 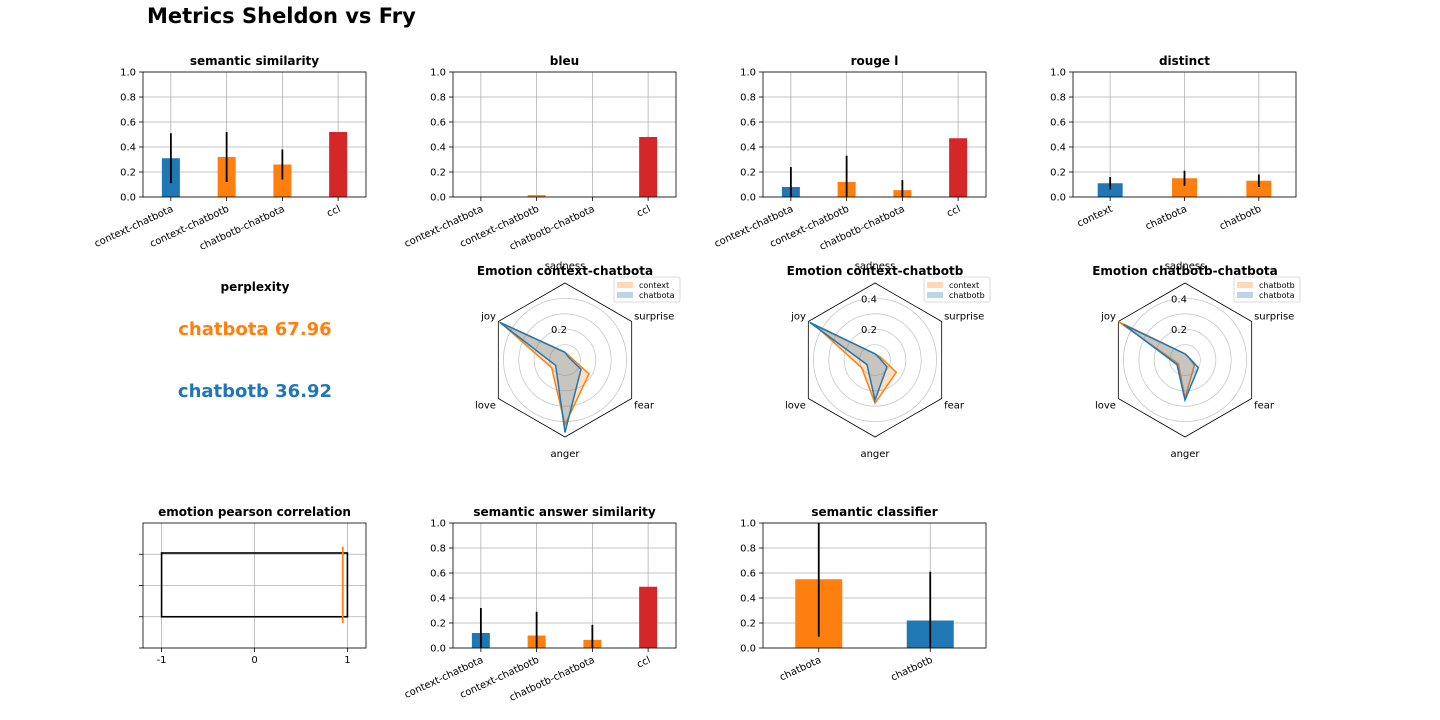 I want to click on x-tick-label: -1, so click(x=162, y=660).